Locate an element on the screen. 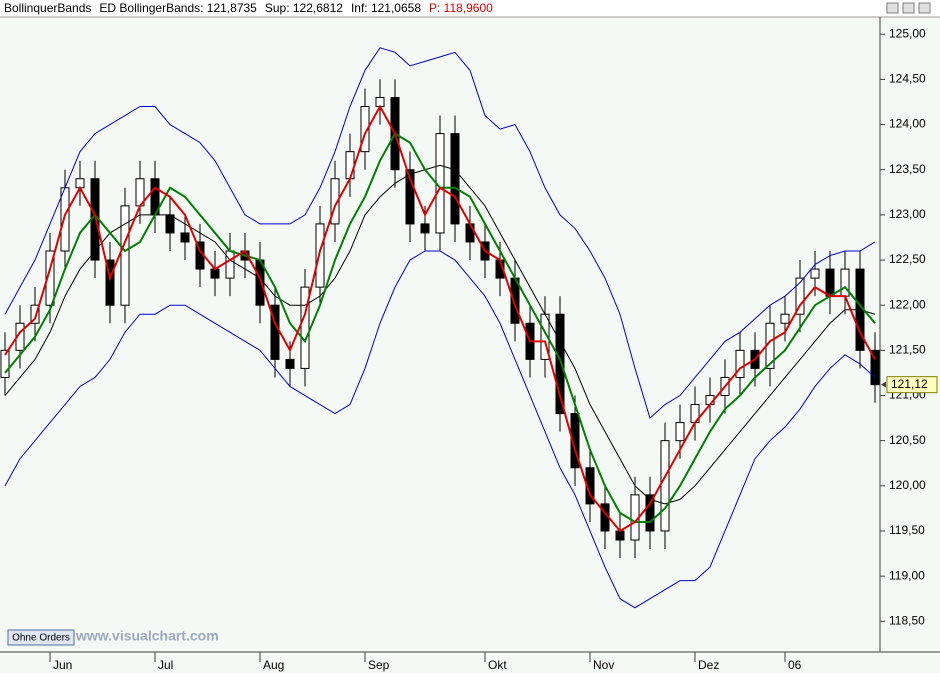  x-tick-label: 06 is located at coordinates (795, 665).